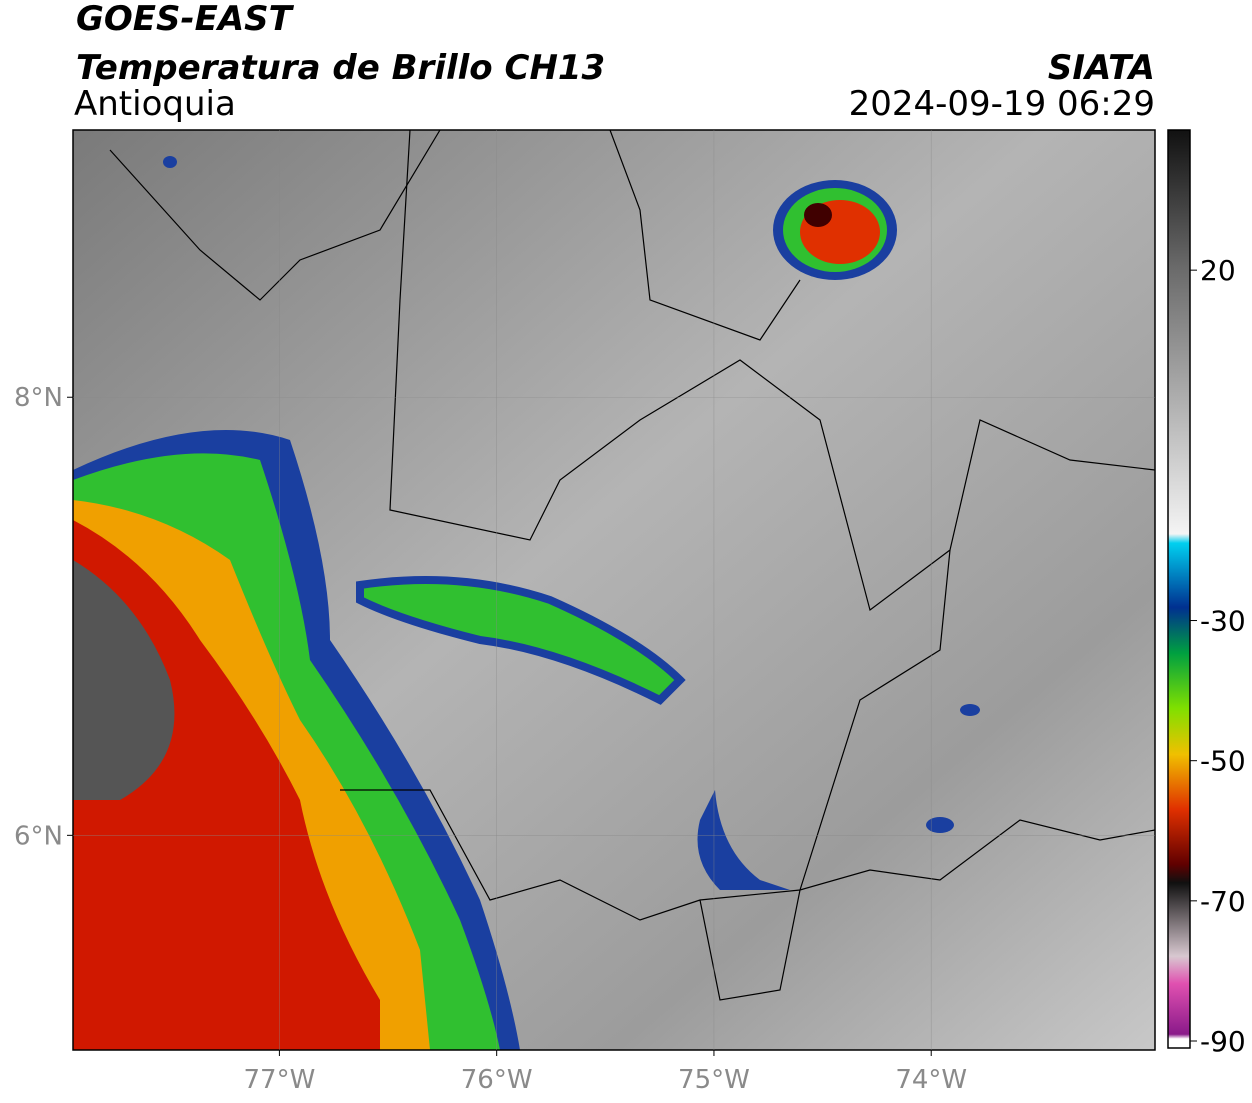  Describe the element at coordinates (1218, 270) in the screenshot. I see `colorbar-tick-label: 20` at that location.